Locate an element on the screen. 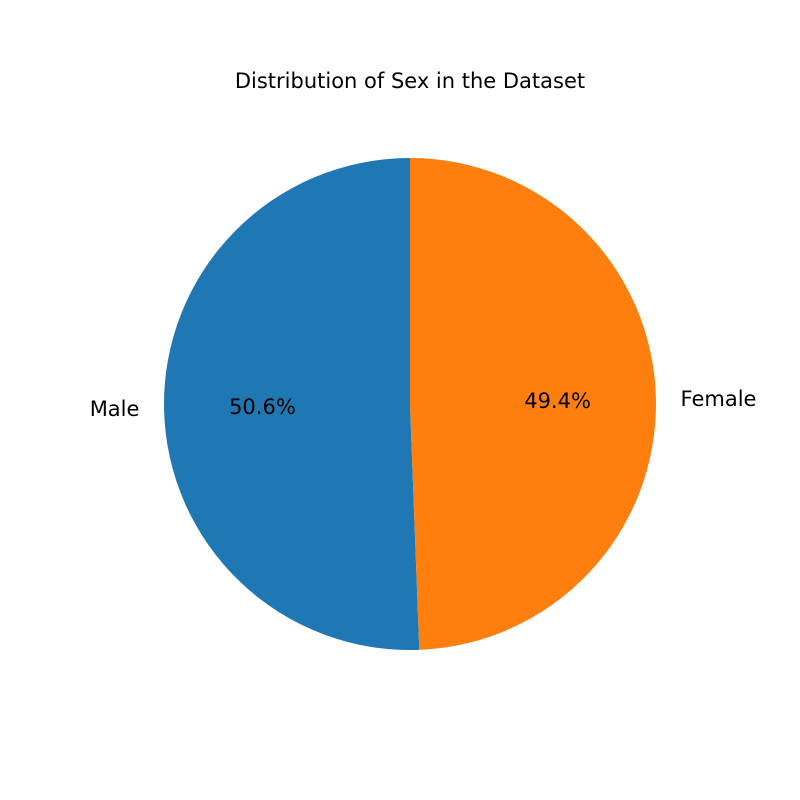  pct-label-male: 50.6% is located at coordinates (262, 407).